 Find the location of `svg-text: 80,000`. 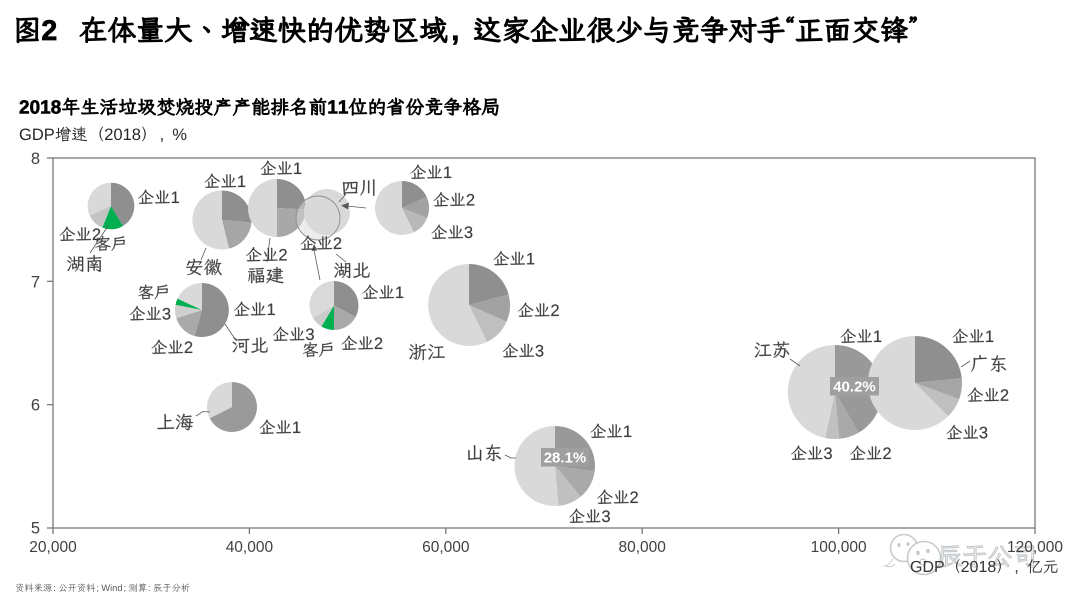

svg-text: 80,000 is located at coordinates (642, 547).